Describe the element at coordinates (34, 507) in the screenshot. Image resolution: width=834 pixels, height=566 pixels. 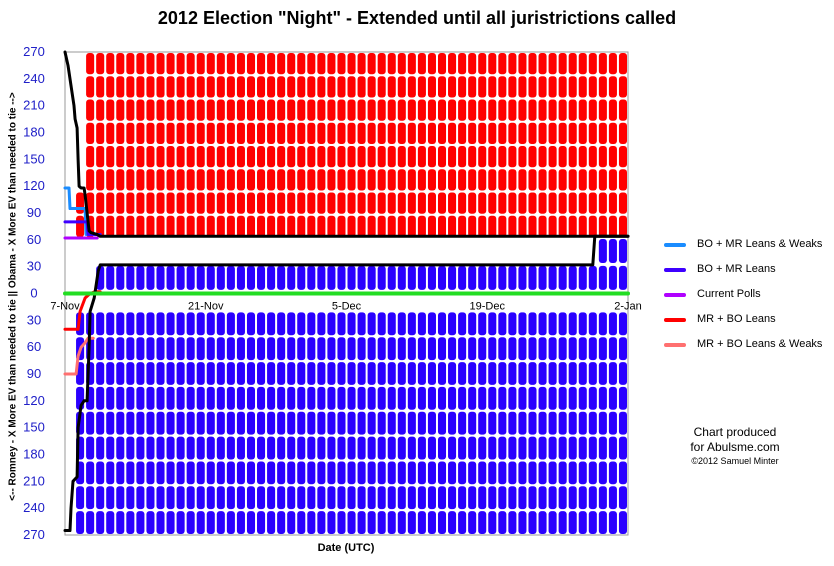
I see `y-tick-label: 240` at that location.